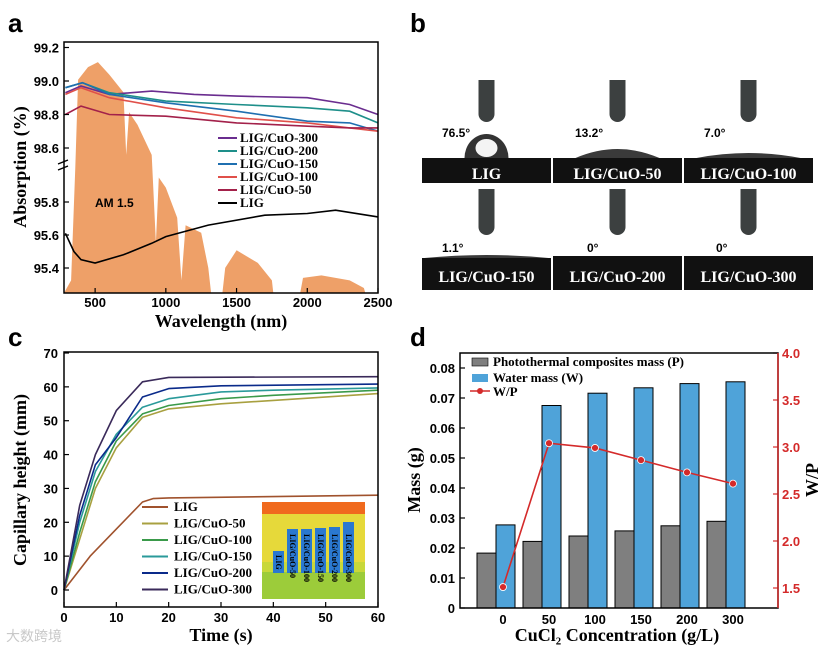 Image resolution: width=829 pixels, height=651 pixels. Describe the element at coordinates (313, 585) in the screenshot. I see `inset-bottom-band` at that location.